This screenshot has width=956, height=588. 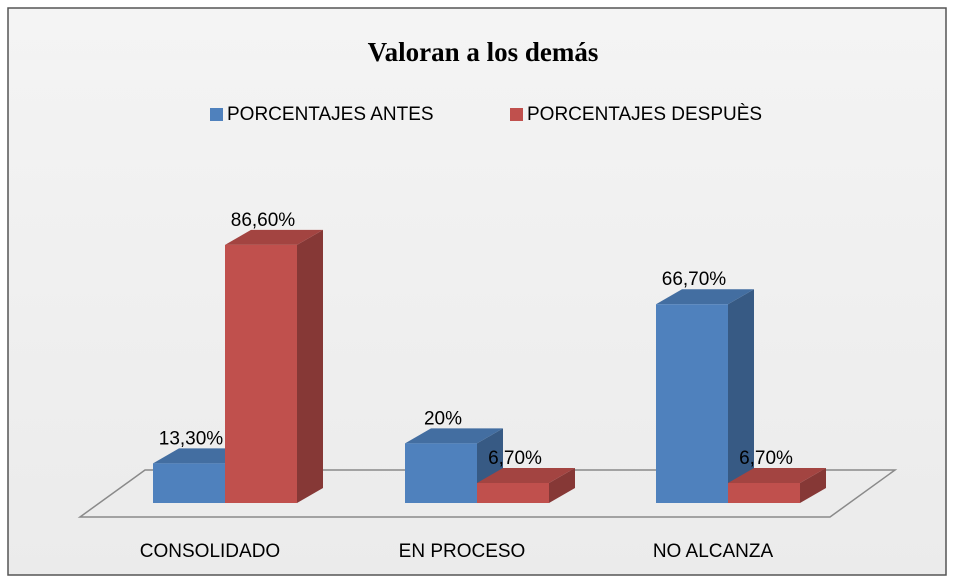 What do you see at coordinates (694, 279) in the screenshot?
I see `data-label: 66,70%` at bounding box center [694, 279].